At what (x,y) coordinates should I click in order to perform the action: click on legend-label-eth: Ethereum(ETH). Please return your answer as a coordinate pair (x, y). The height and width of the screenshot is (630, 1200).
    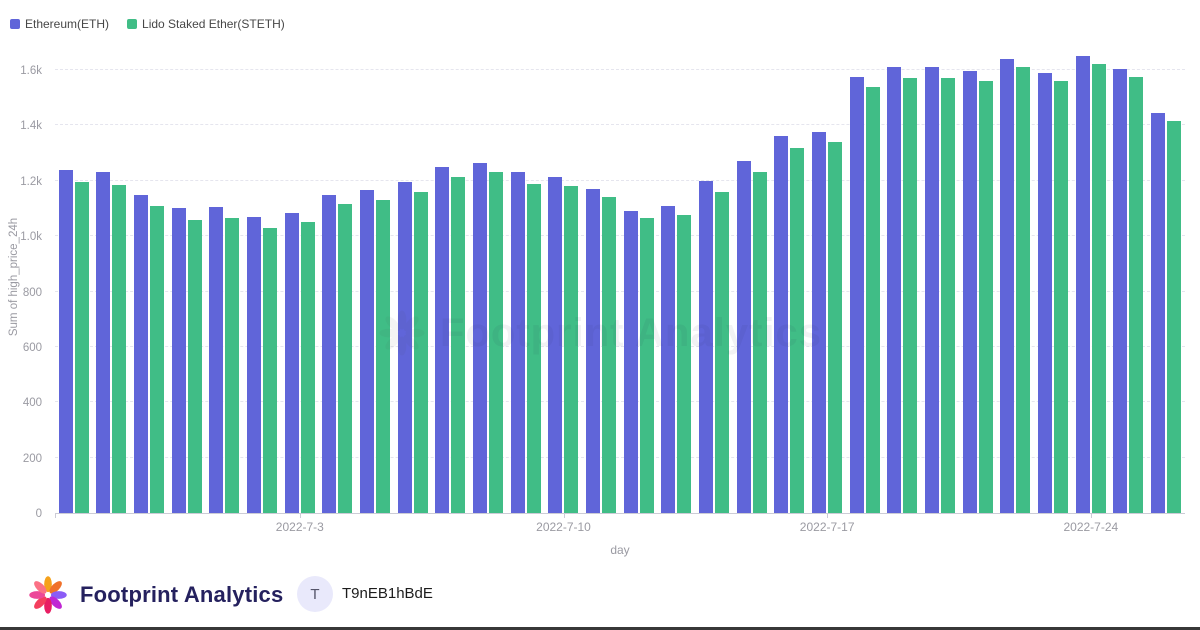
    Looking at the image, I should click on (67, 24).